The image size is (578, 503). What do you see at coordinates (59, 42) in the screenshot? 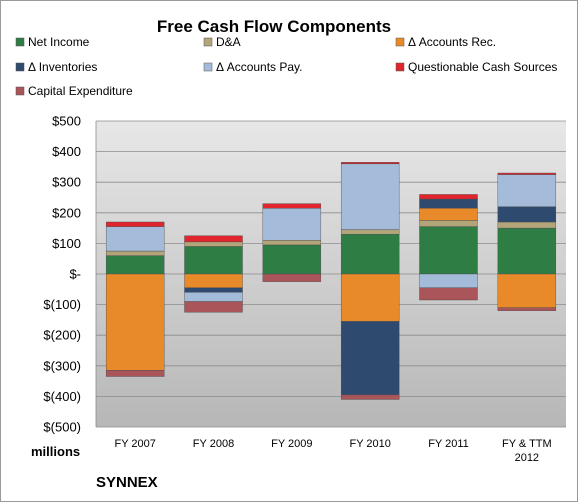
I see `legend-label-net-income: Net Income` at bounding box center [59, 42].